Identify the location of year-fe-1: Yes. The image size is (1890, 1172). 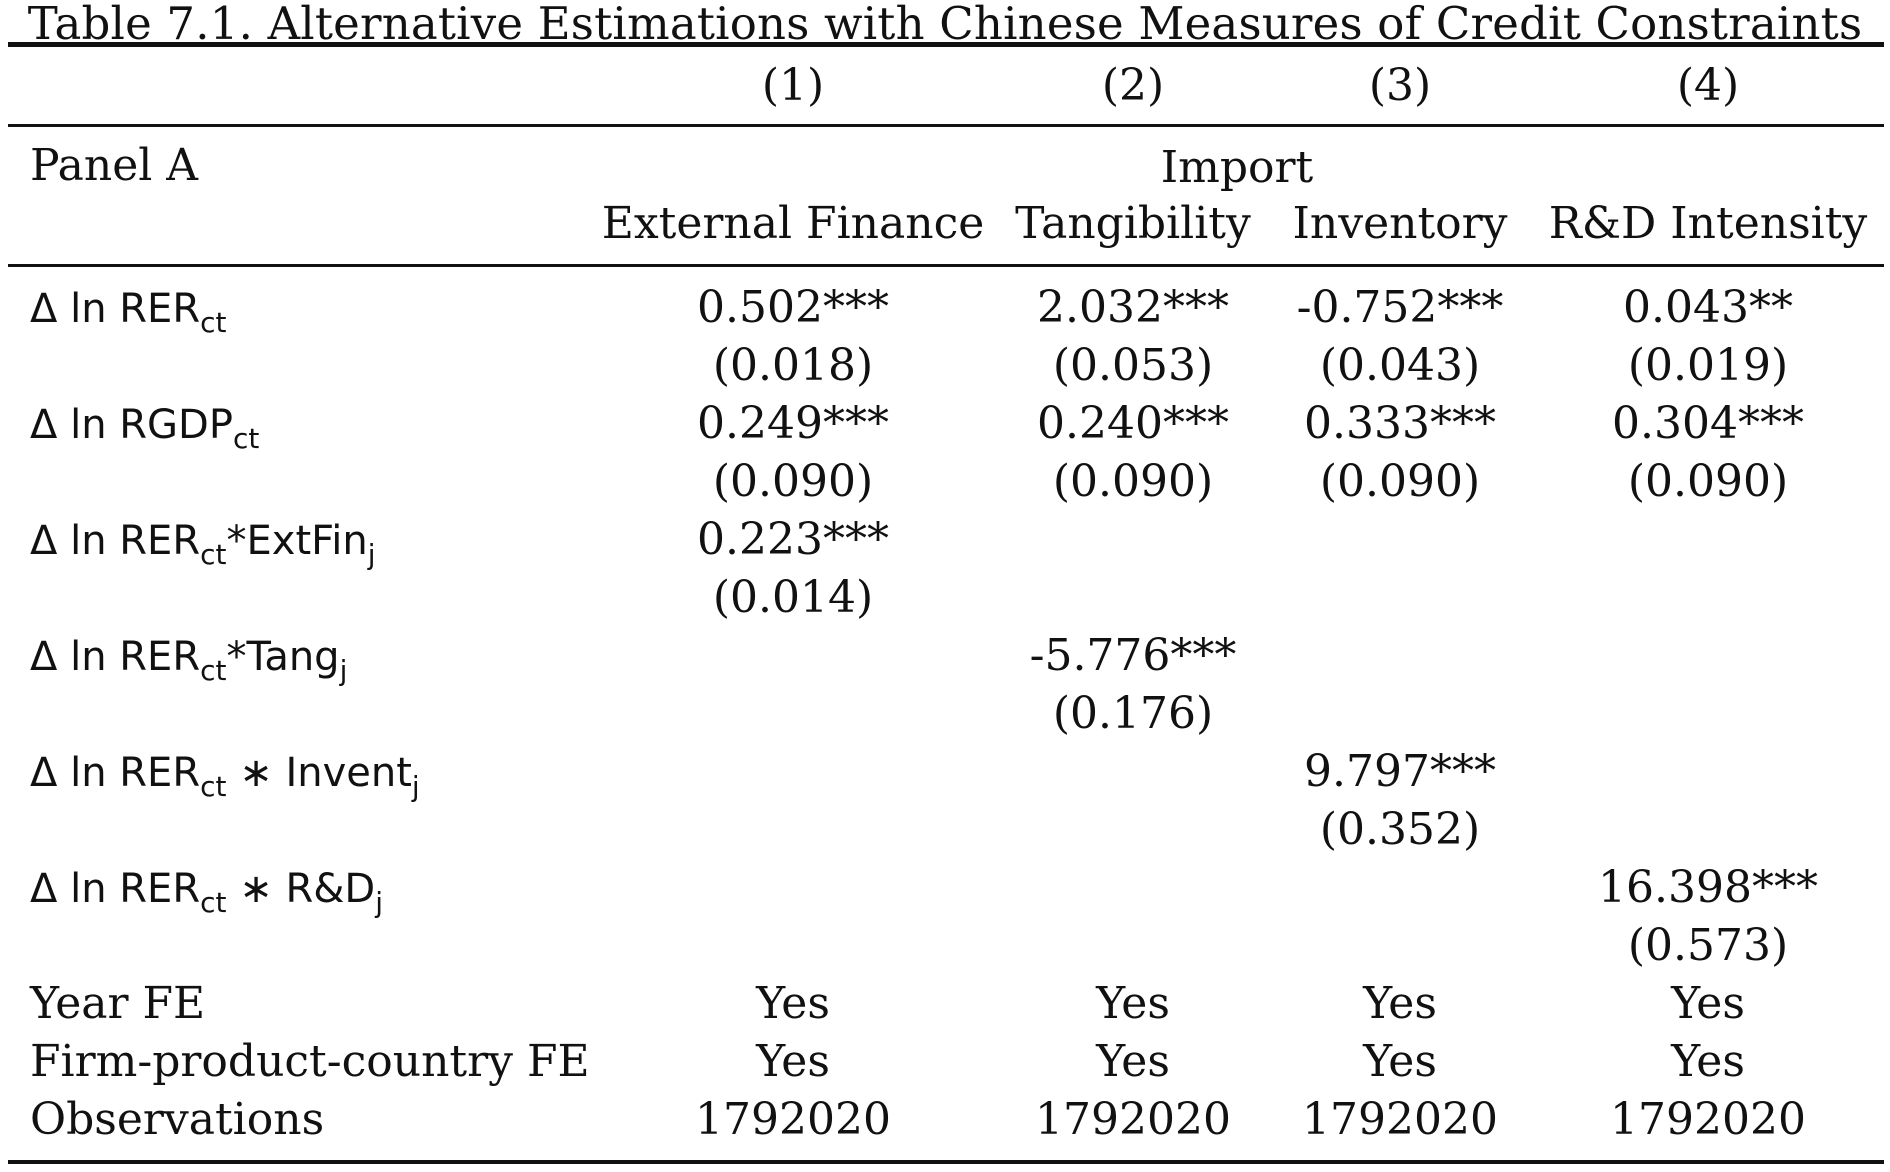
(793, 1003).